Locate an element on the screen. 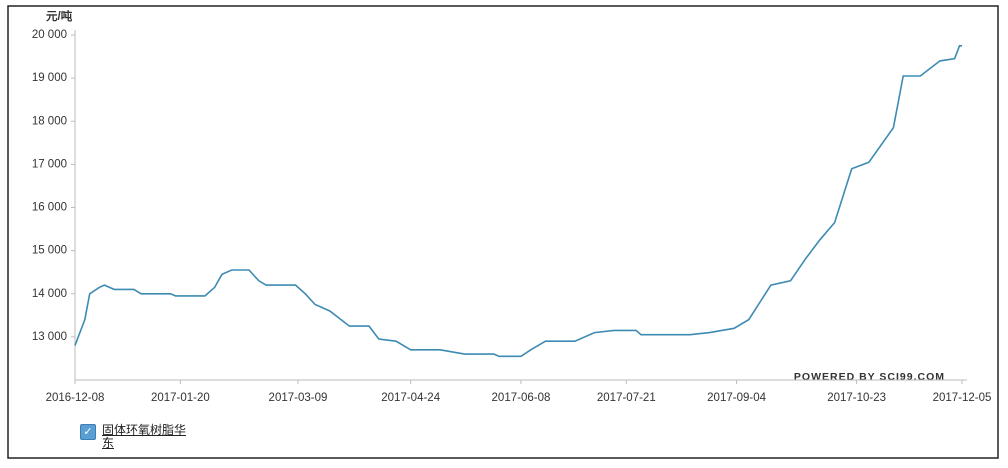 The width and height of the screenshot is (1008, 468). x-tick-label: 2017-06-08 is located at coordinates (521, 398).